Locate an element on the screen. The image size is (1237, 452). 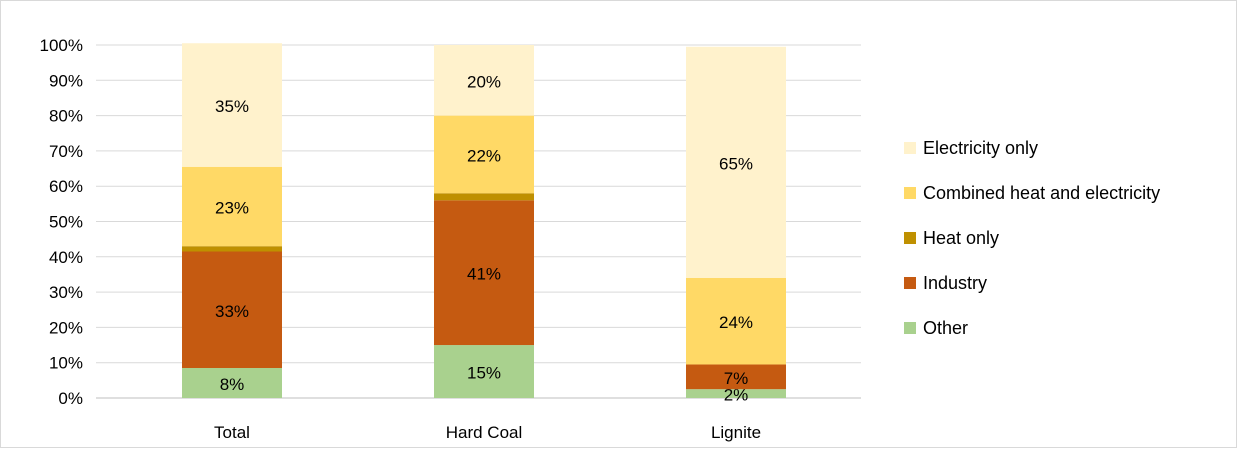
data-label: 41% is located at coordinates (484, 274).